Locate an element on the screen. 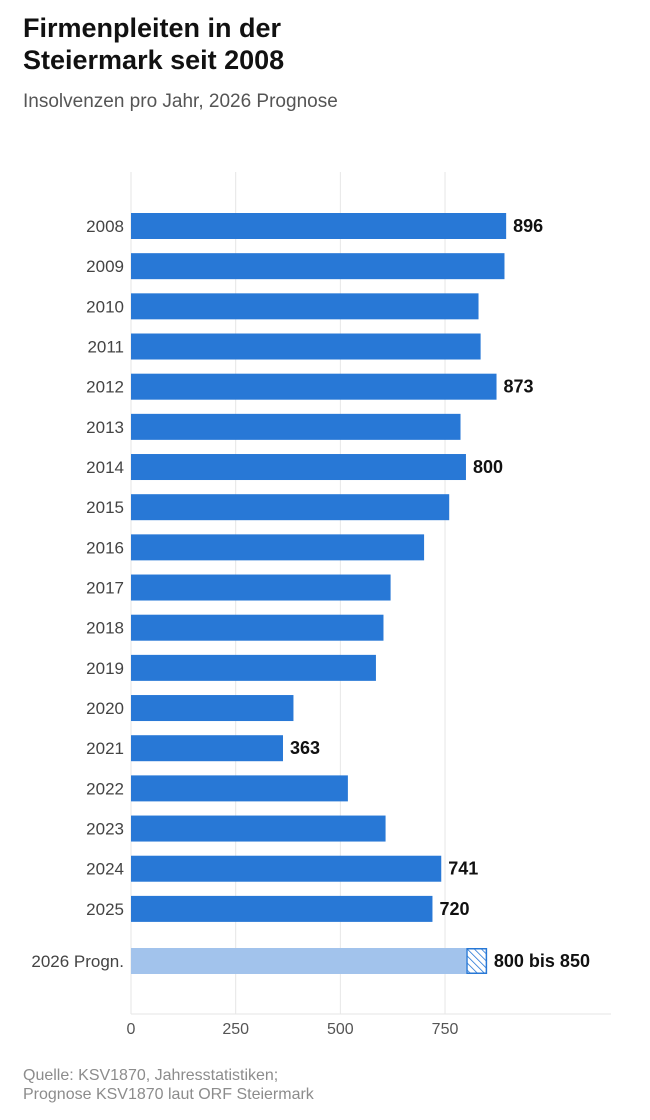  category-label: 2020 is located at coordinates (105, 708).